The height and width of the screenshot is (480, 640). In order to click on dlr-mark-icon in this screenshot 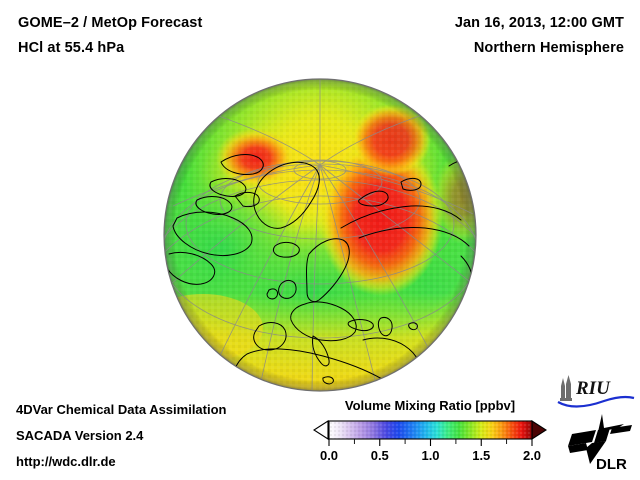, I will do `click(600, 439)`.